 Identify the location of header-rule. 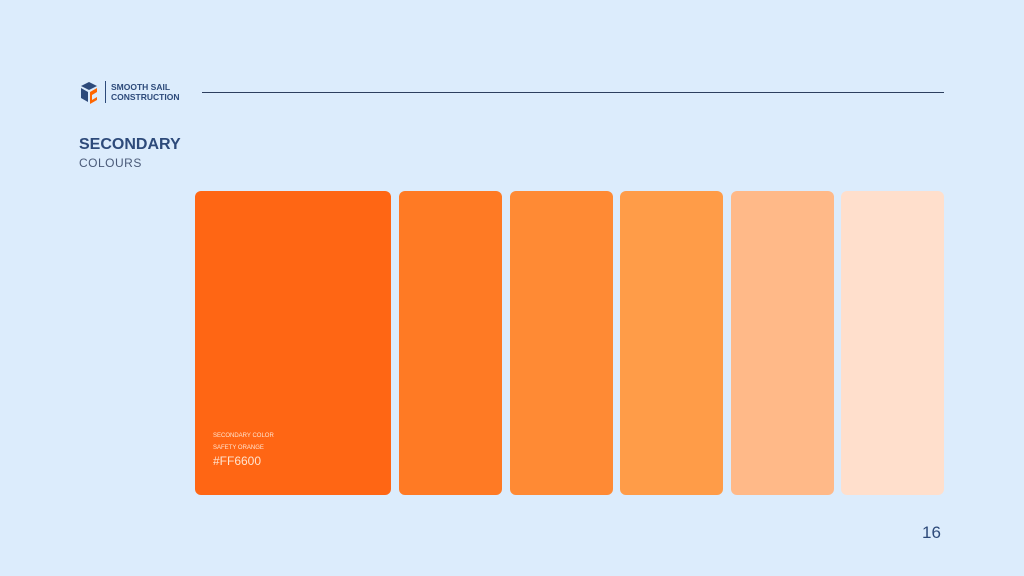
(573, 92).